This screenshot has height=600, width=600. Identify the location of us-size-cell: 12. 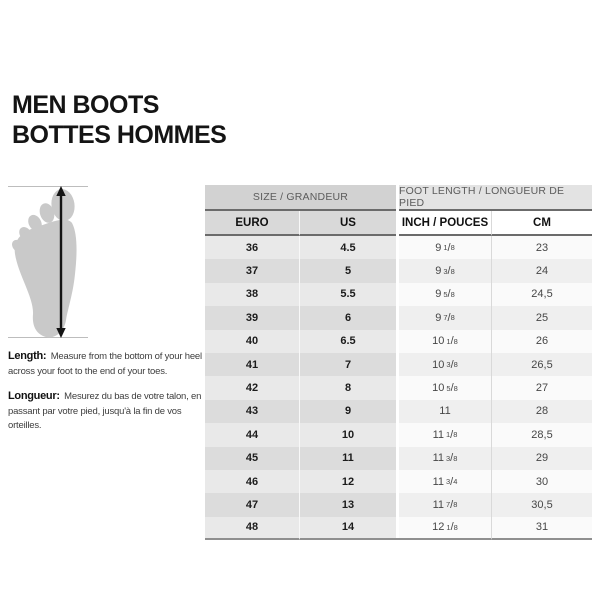
(348, 481).